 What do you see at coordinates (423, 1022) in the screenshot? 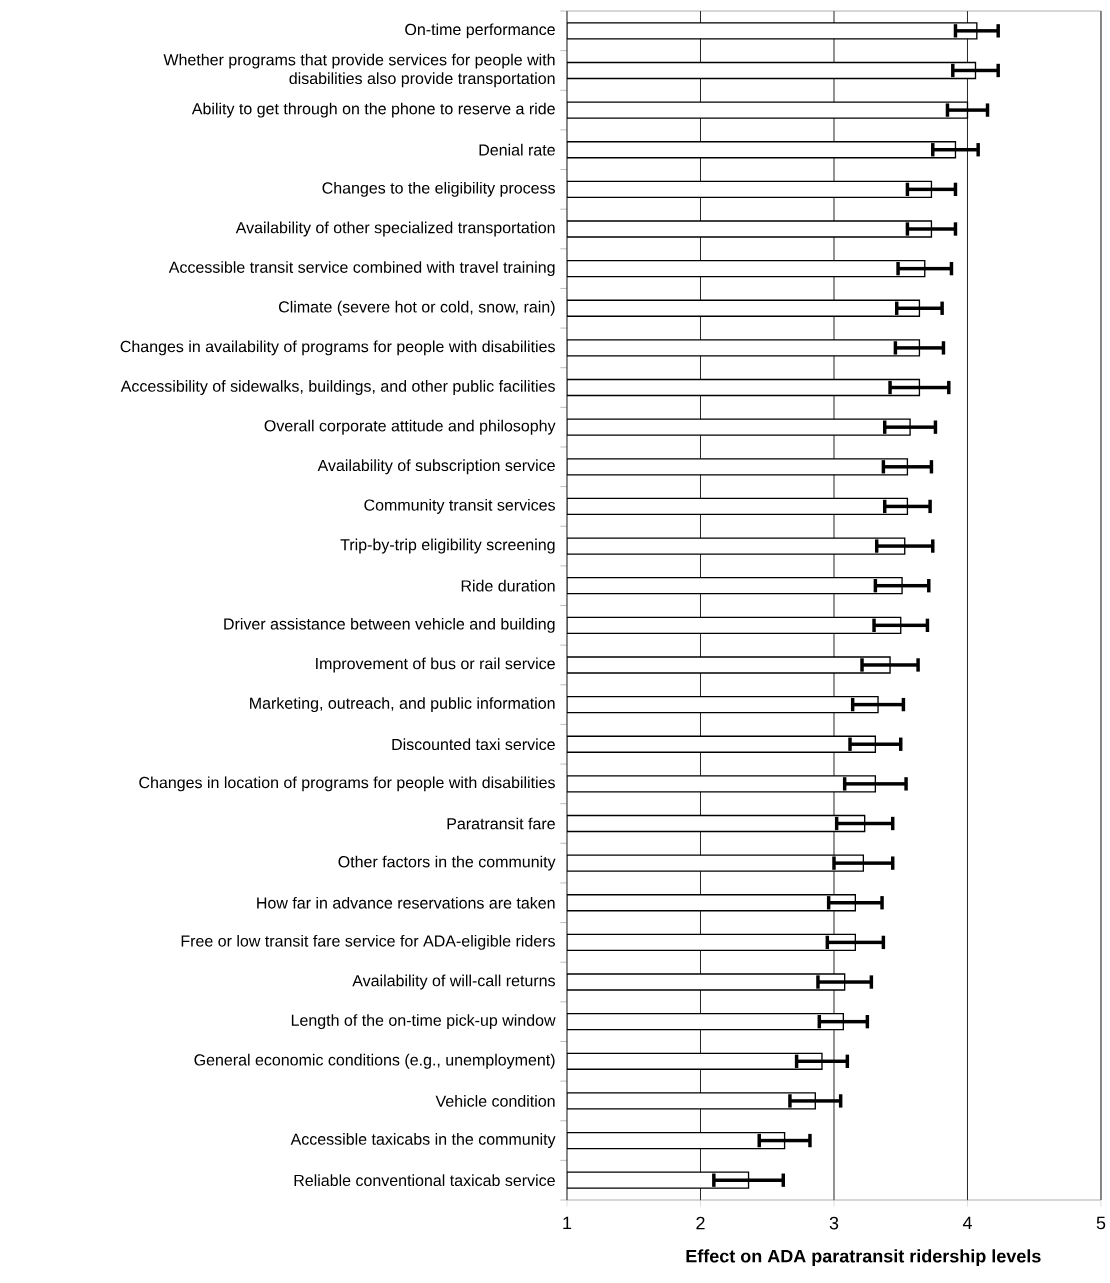
I see `y-tick-label: Length of the on-time pick-up window` at bounding box center [423, 1022].